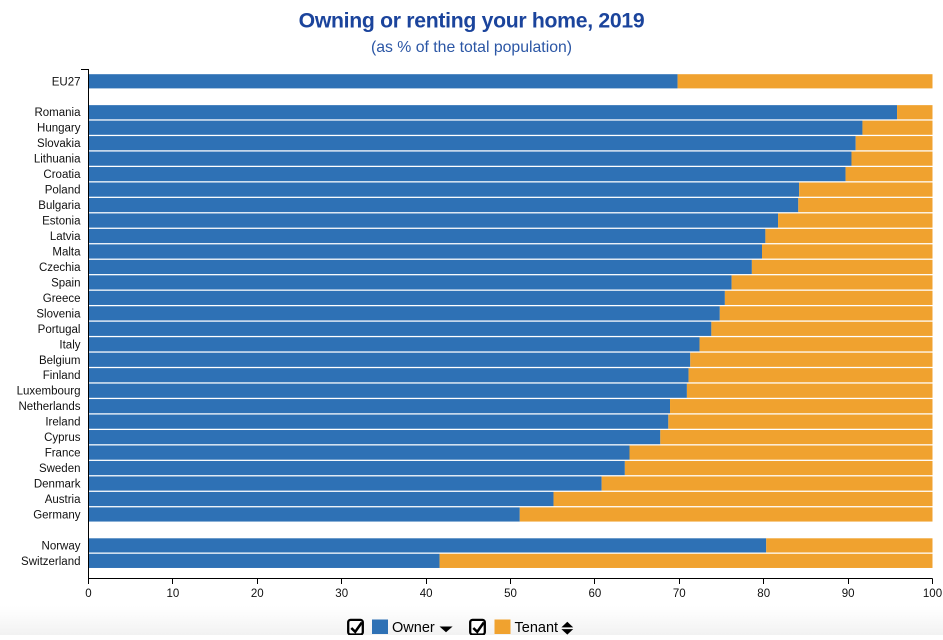  I want to click on svg-text: Belgium, so click(60, 361).